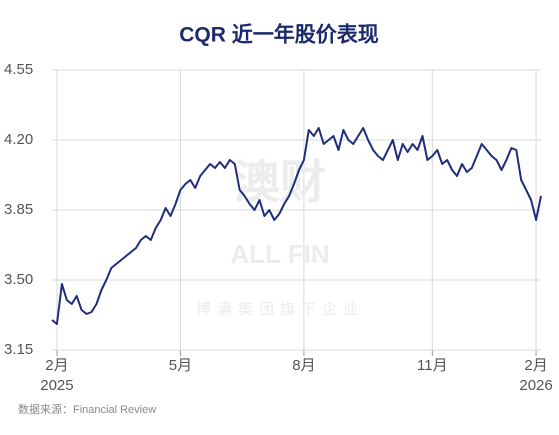 This screenshot has height=435, width=559. Describe the element at coordinates (18, 69) in the screenshot. I see `y-tick-label: 4.55` at that location.